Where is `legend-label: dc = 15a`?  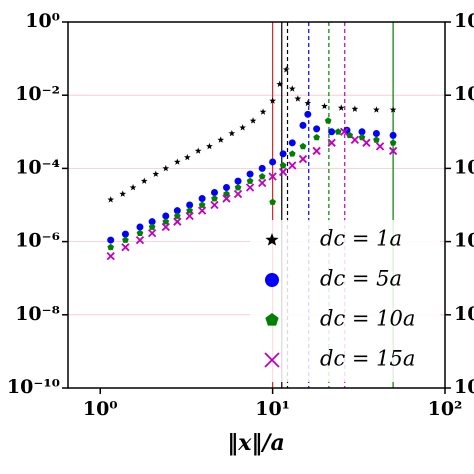
legend-label: dc = 15a is located at coordinates (367, 359).